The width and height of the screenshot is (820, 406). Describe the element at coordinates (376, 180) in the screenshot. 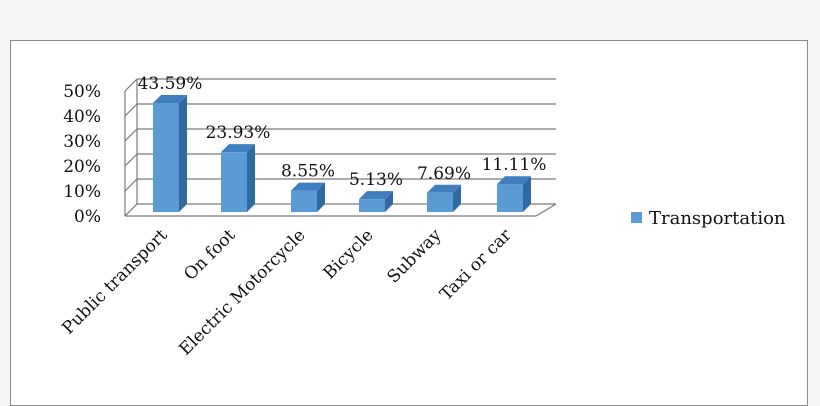

I see `data-label-3: 5.13%` at that location.